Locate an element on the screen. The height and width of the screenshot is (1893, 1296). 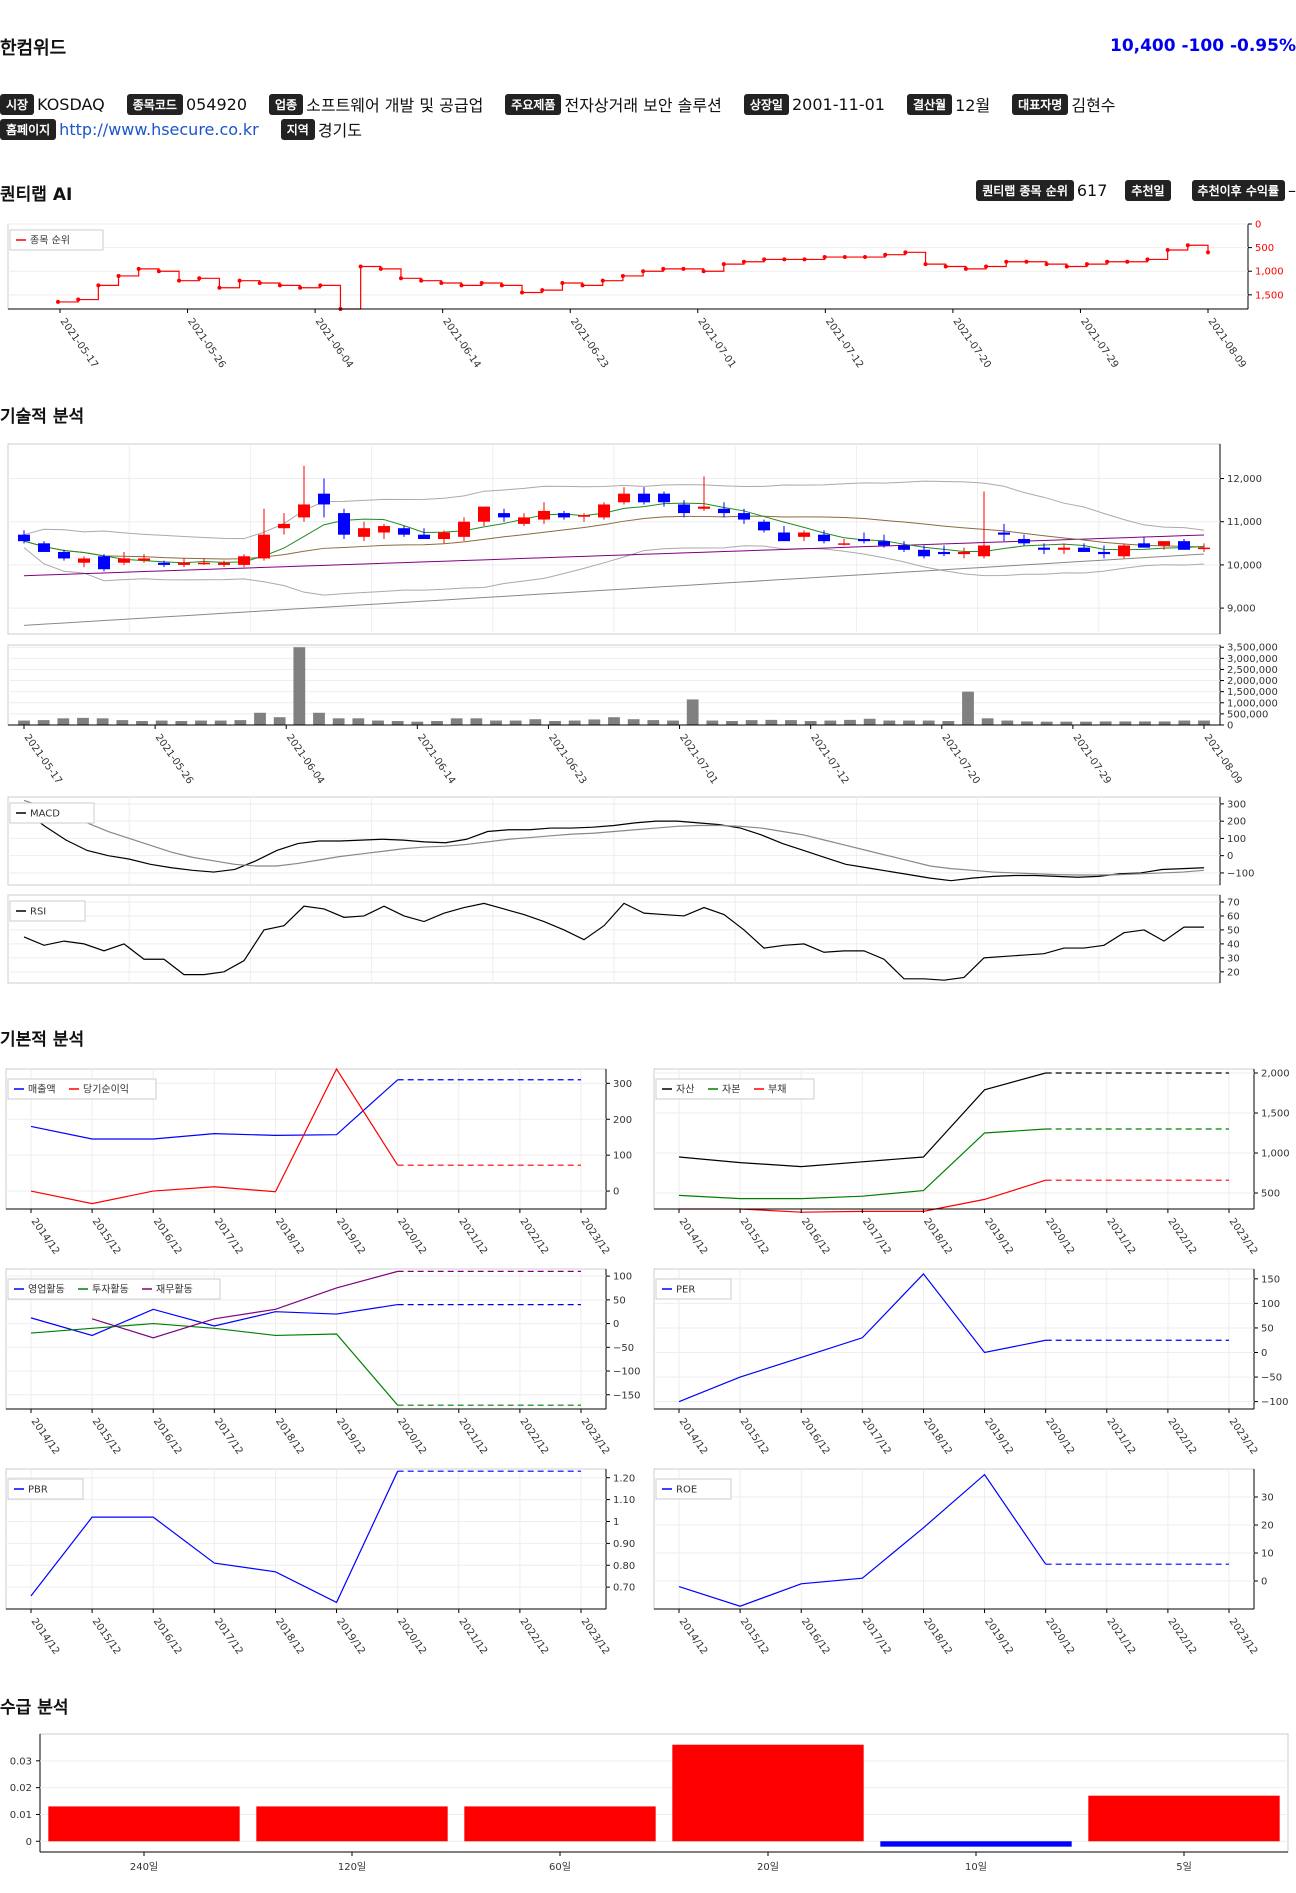
product-value: 전자상거래 보안 솔루션 is located at coordinates (643, 105).